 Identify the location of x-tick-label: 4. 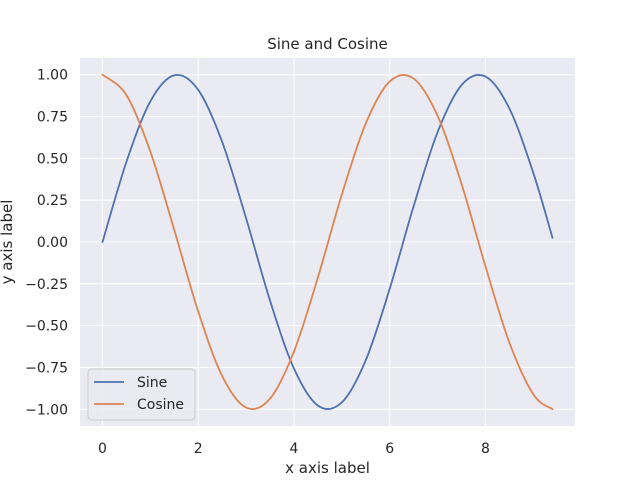
(294, 449).